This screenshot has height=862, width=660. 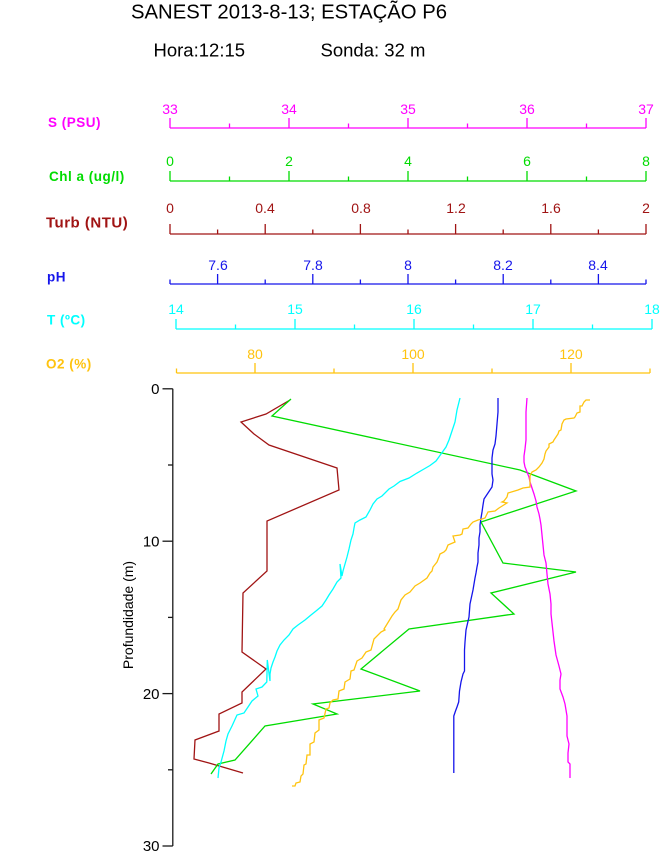 What do you see at coordinates (87, 176) in the screenshot?
I see `svg-text: Chl a (ug/l)` at bounding box center [87, 176].